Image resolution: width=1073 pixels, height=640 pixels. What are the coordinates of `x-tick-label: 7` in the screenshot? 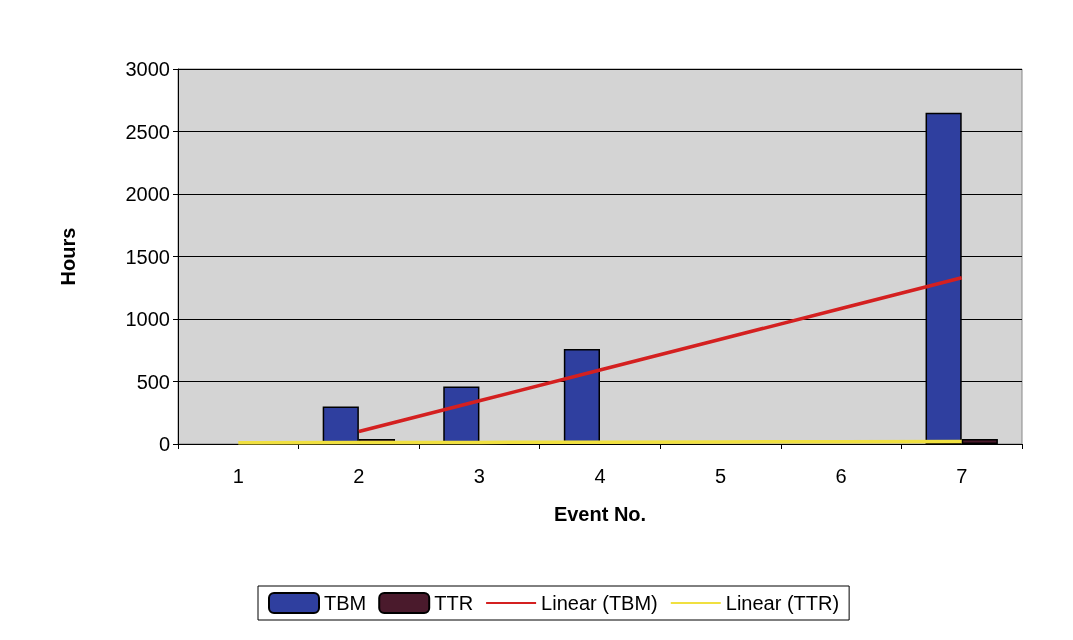 It's located at (962, 476).